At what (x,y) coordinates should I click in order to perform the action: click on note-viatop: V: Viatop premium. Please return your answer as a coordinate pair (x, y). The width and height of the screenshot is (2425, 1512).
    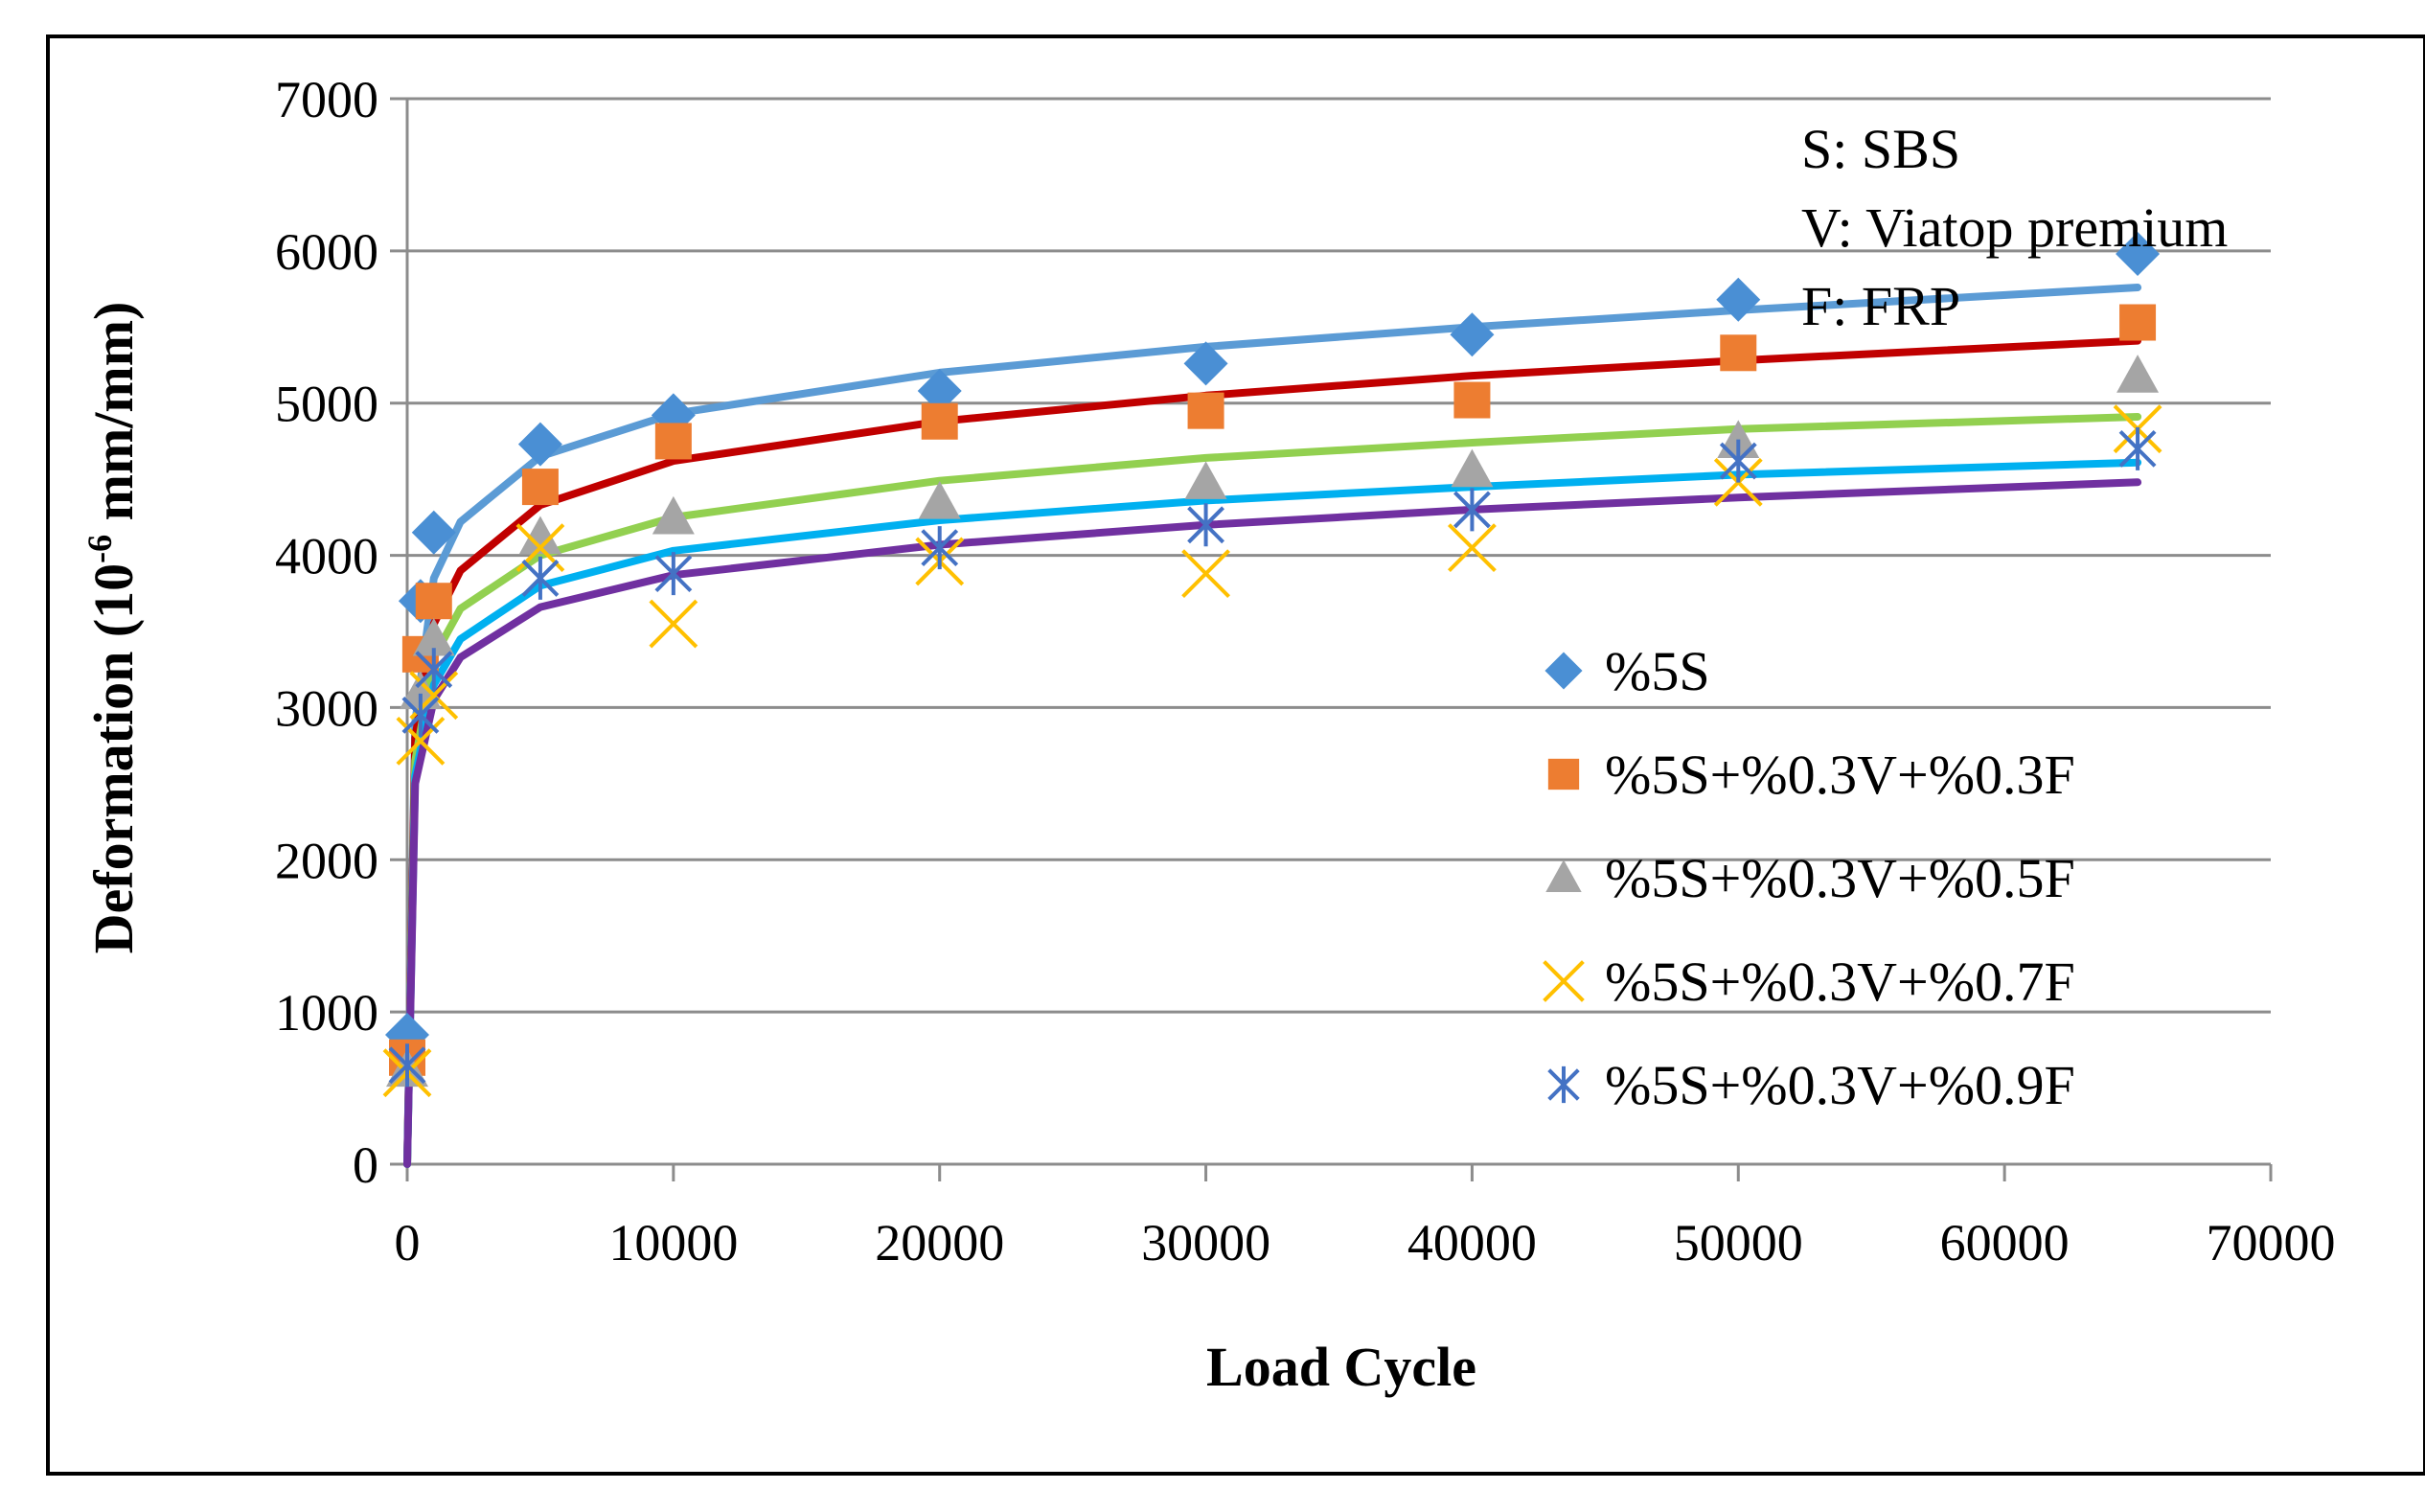
    Looking at the image, I should click on (2014, 227).